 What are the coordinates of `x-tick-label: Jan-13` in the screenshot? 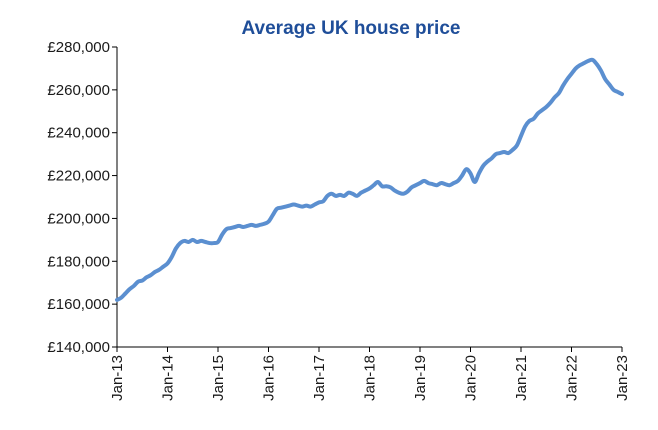 It's located at (117, 378).